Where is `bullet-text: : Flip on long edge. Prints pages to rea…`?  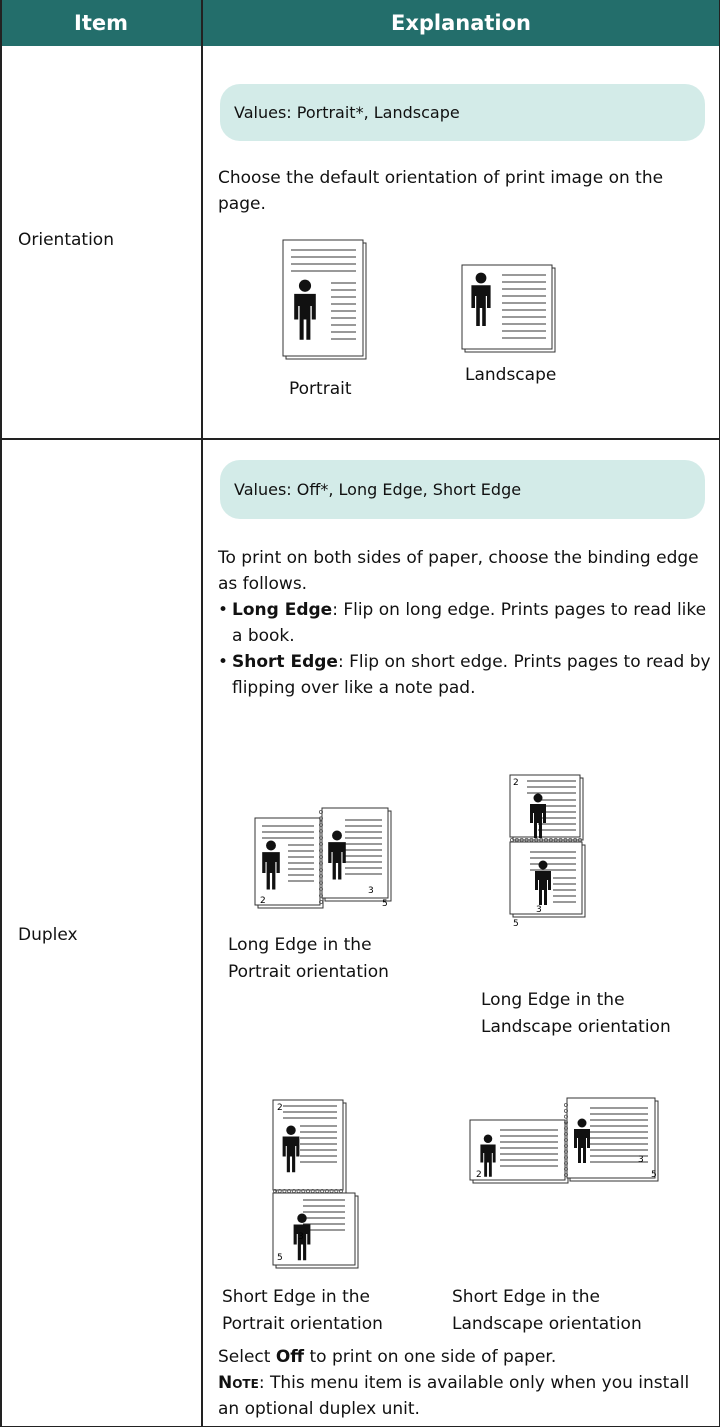 bullet-text: : Flip on long edge. Prints pages to rea… is located at coordinates (469, 623).